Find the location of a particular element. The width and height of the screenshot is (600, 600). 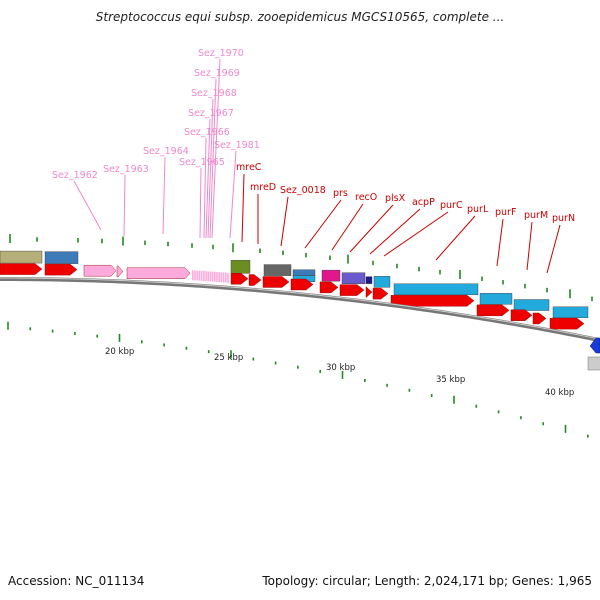

accession-text: Accession: NC_011134 is located at coordinates (76, 581).